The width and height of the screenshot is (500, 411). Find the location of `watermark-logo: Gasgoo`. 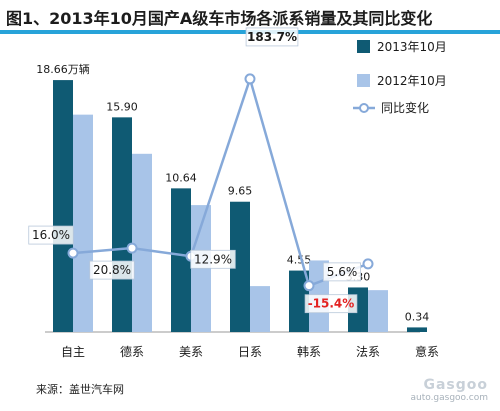

watermark-logo: Gasgoo is located at coordinates (455, 385).